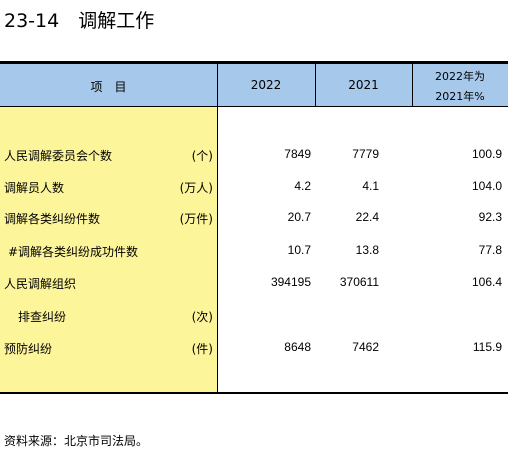 This screenshot has height=459, width=508. What do you see at coordinates (28, 349) in the screenshot?
I see `row-label: 预防纠纷` at bounding box center [28, 349].